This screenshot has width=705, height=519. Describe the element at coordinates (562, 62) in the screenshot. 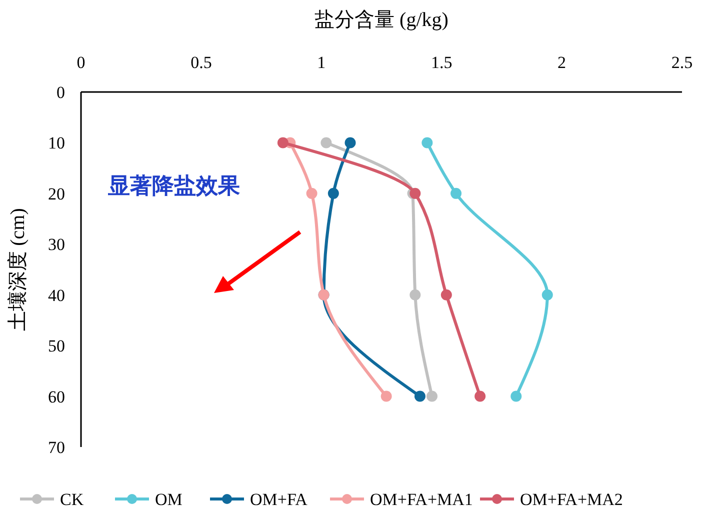

I see `x-tick-label: 2` at that location.